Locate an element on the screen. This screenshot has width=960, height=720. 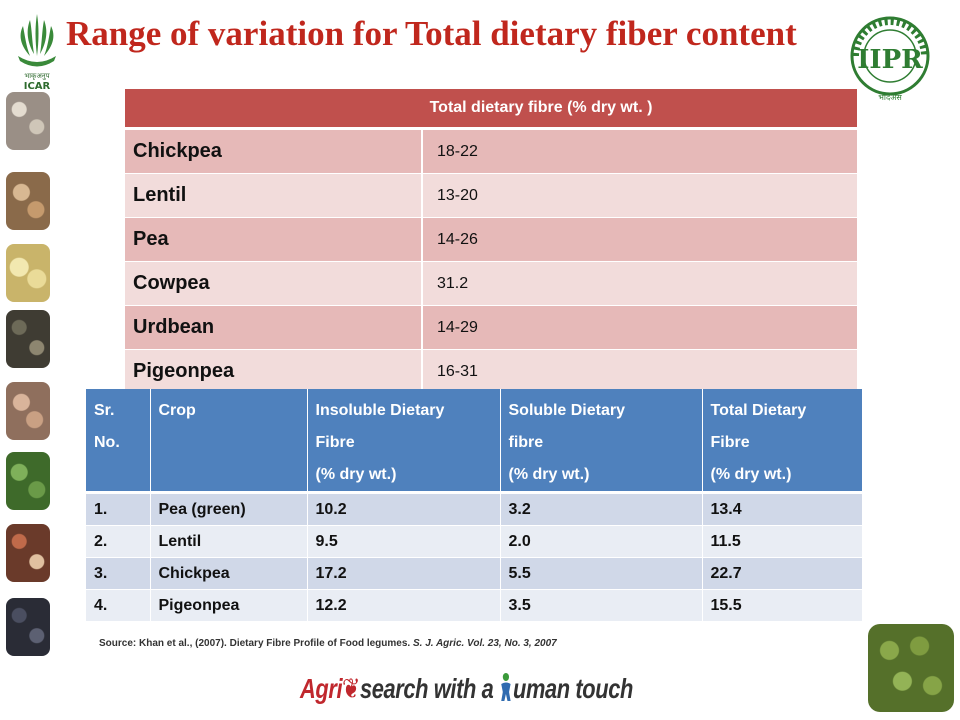
crop-cell: Pea is located at coordinates (274, 239).